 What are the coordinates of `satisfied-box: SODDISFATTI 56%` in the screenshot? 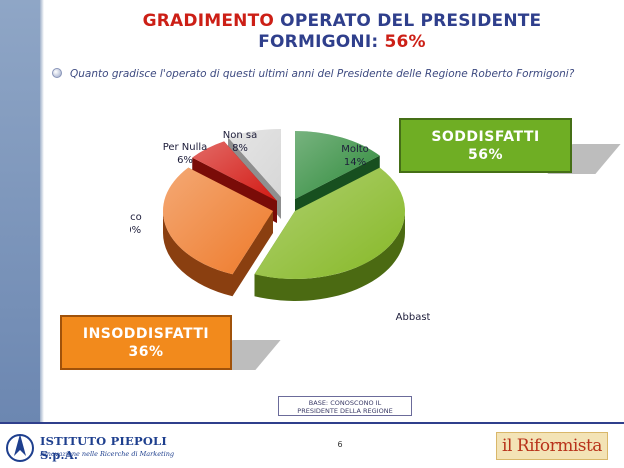 It's located at (485, 145).